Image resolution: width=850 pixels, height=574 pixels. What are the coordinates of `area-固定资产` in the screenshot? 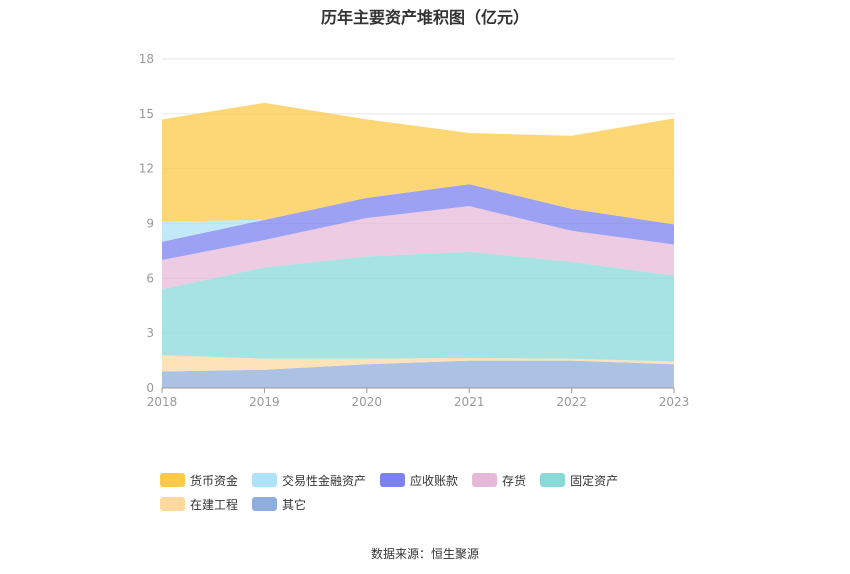 It's located at (418, 306).